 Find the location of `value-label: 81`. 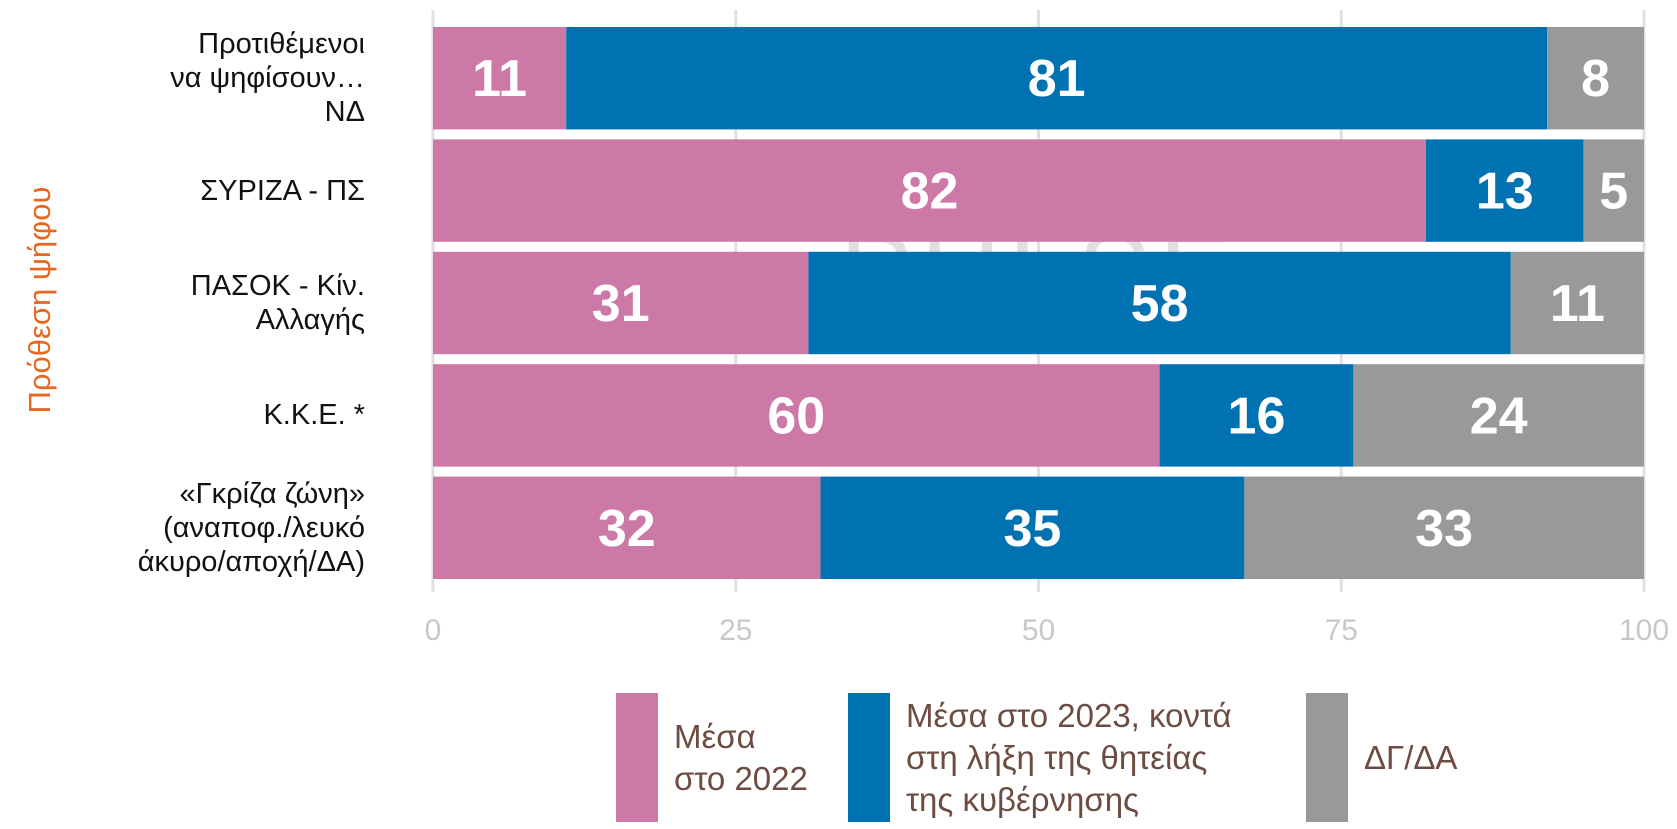

value-label: 81 is located at coordinates (1057, 79).